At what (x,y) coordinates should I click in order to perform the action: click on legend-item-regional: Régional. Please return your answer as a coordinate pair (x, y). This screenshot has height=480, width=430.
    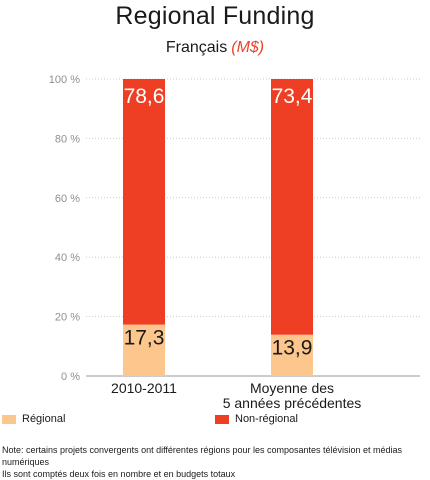
    Looking at the image, I should click on (33, 419).